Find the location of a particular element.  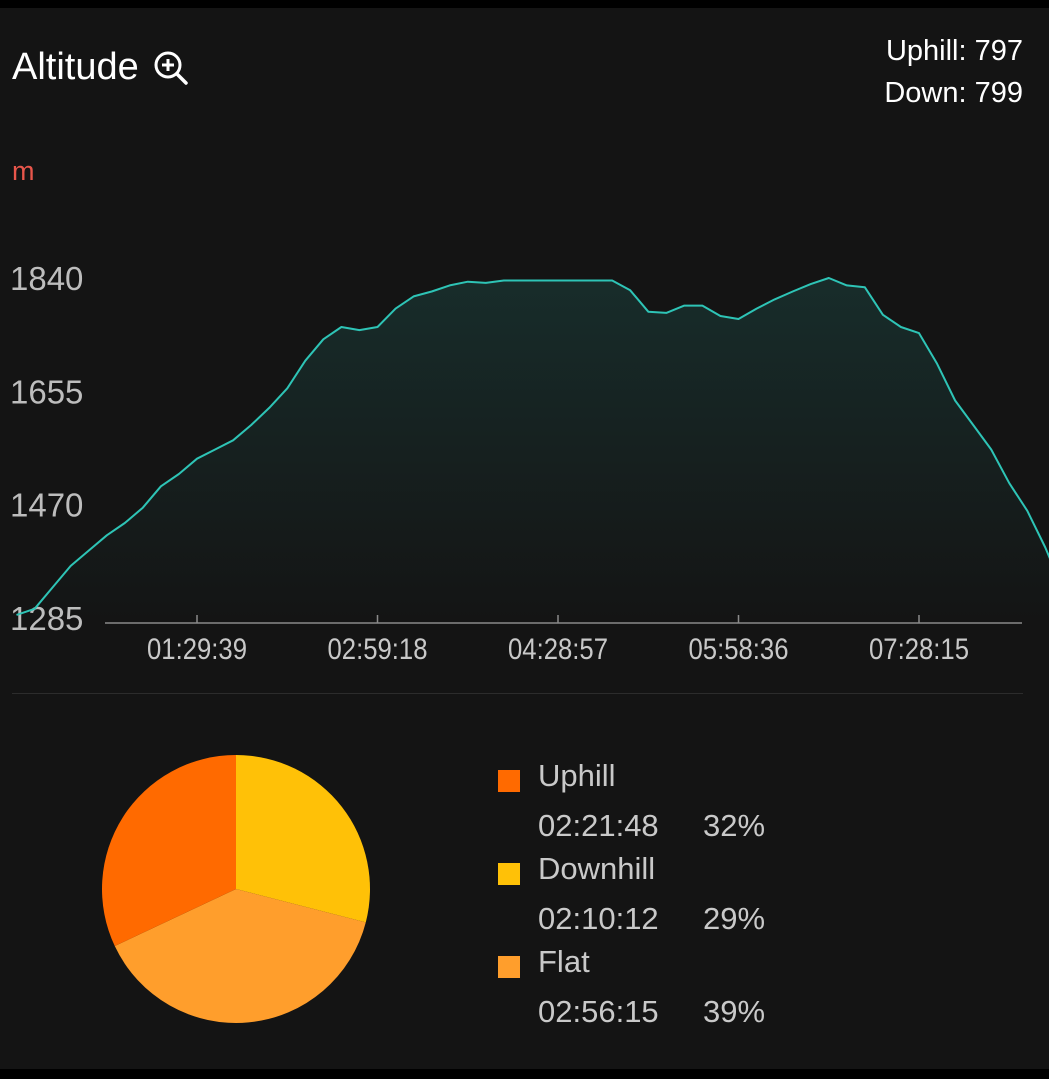

uphill-stat: Uphill: 797 is located at coordinates (954, 51).